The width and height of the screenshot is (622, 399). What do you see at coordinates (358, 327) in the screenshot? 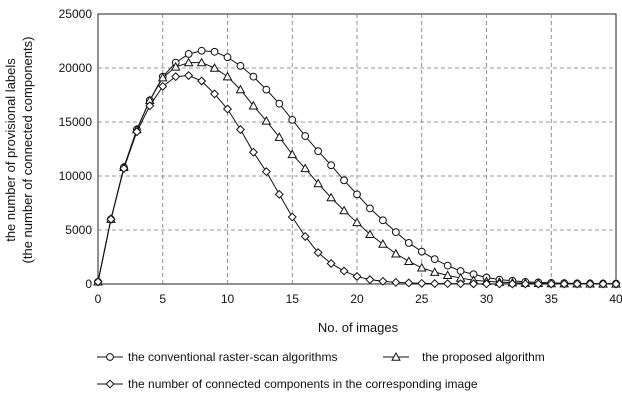
I see `x-axis-label: No. of images` at bounding box center [358, 327].